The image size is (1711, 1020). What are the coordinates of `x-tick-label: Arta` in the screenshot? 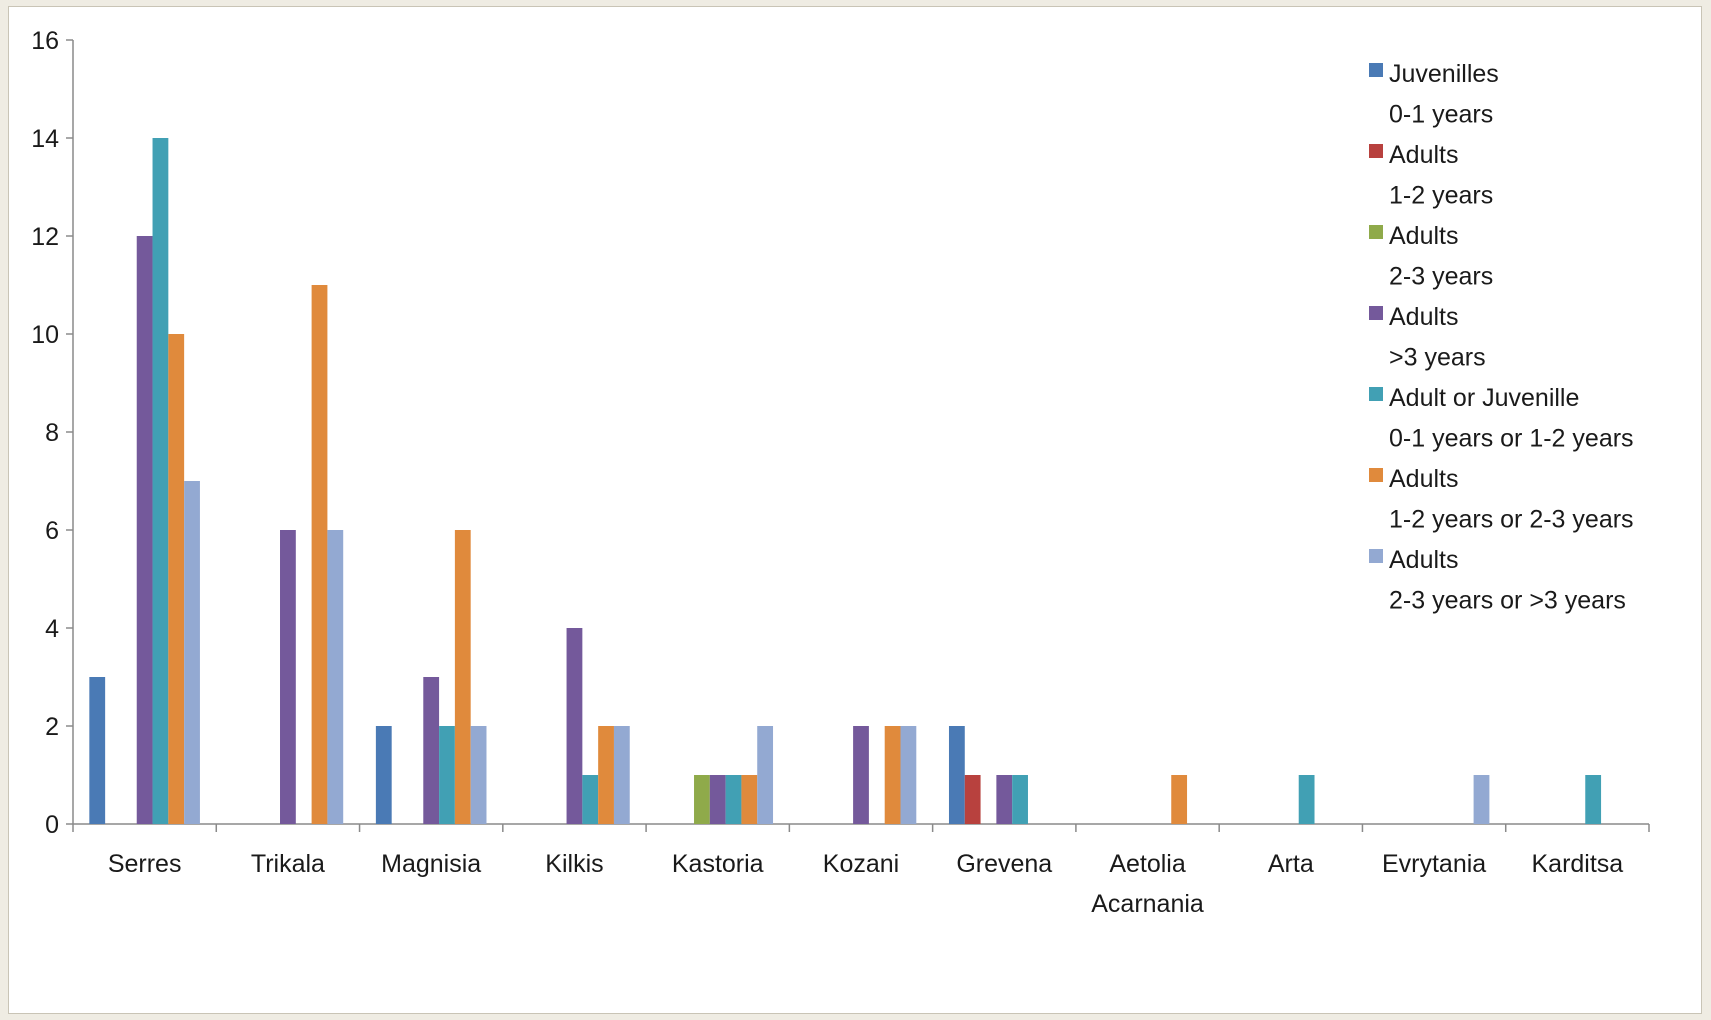 It's located at (1291, 864).